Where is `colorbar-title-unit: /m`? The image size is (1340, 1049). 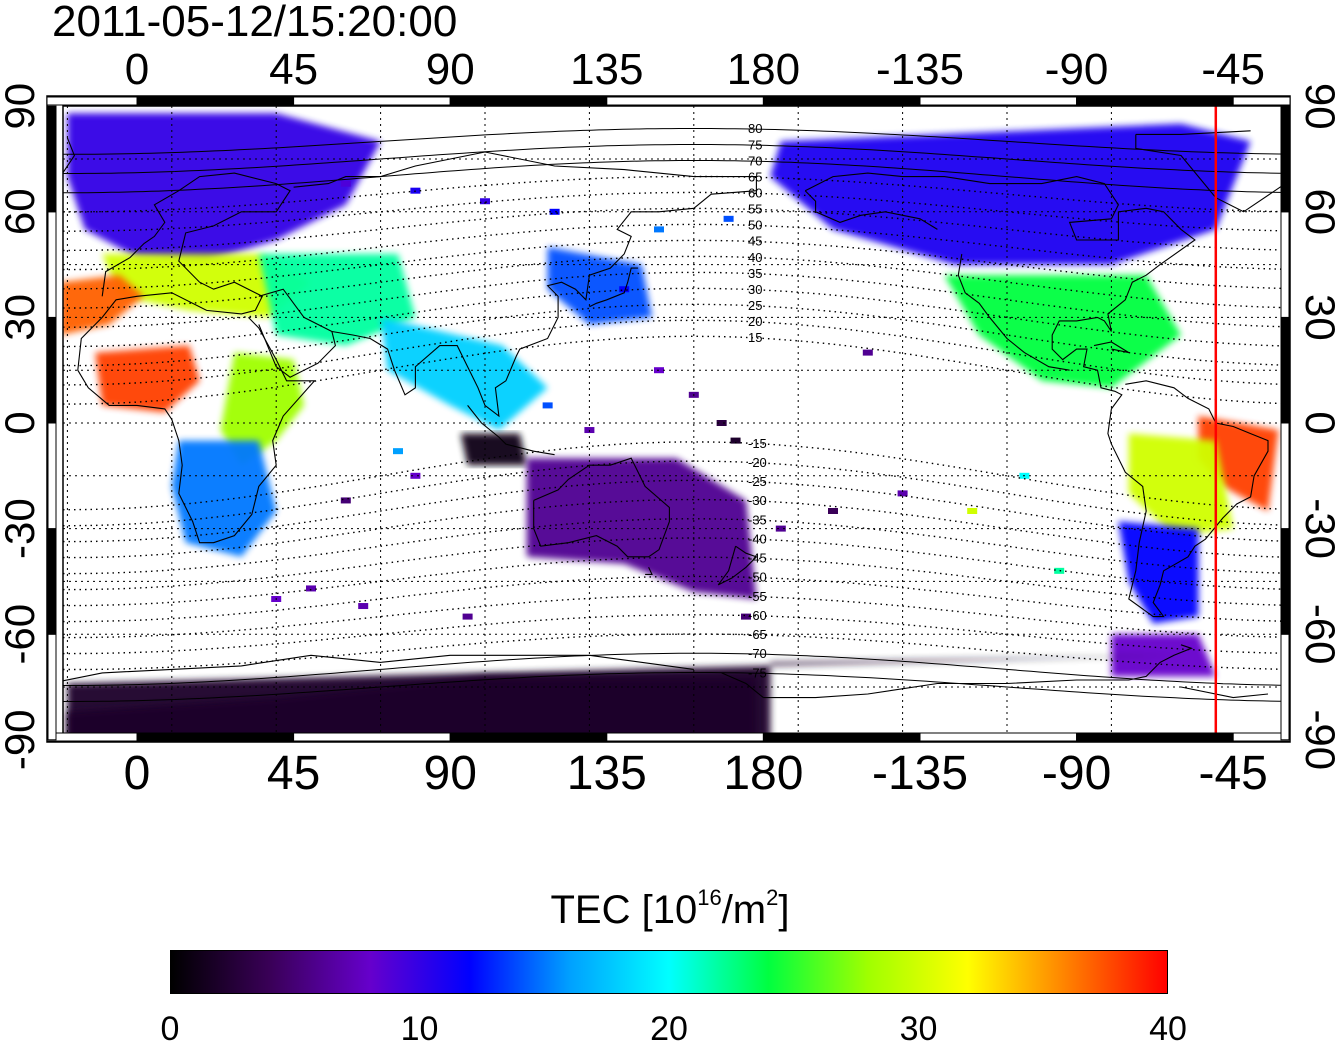 colorbar-title-unit: /m is located at coordinates (744, 910).